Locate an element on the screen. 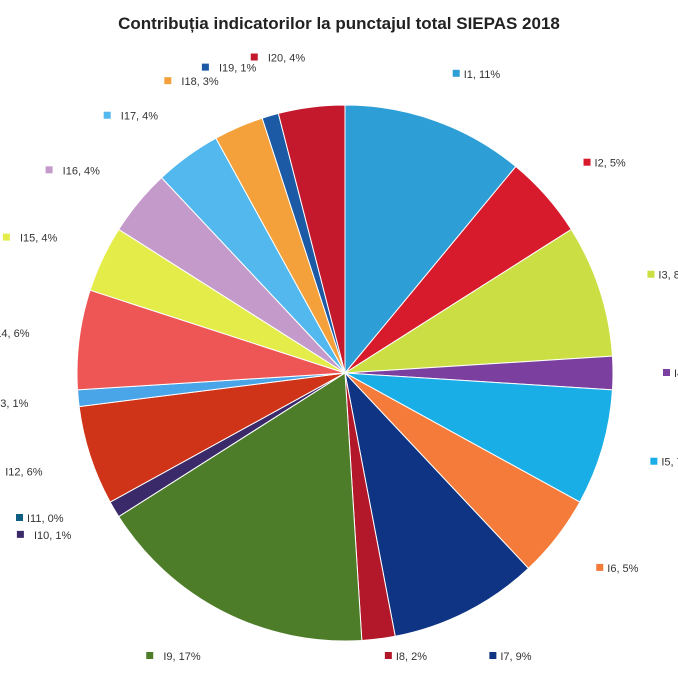 The image size is (678, 673). slice-label-text: I15, 4% is located at coordinates (39, 239).